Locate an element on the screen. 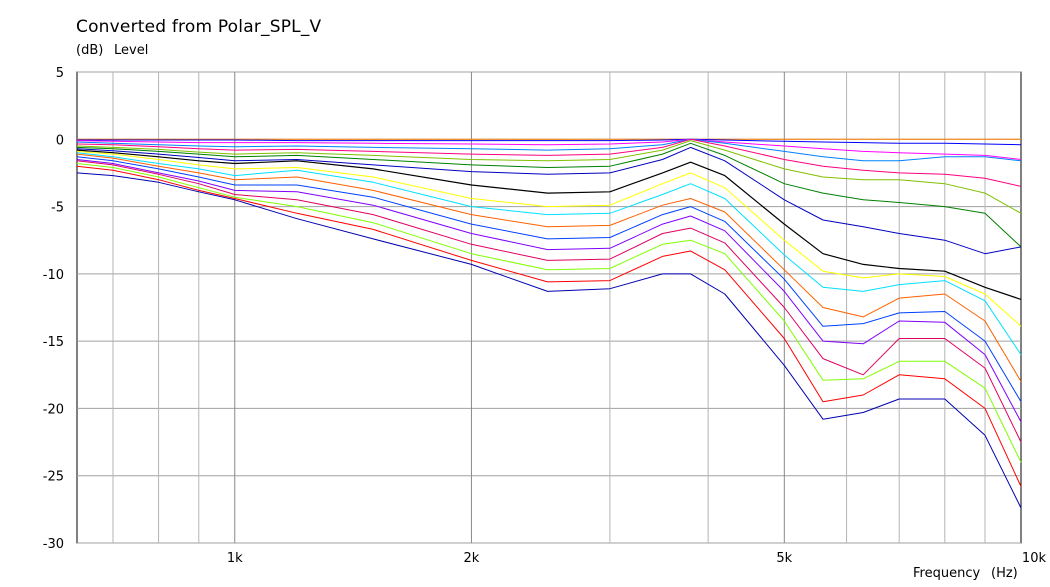  y-tick-label: 5 is located at coordinates (60, 73).